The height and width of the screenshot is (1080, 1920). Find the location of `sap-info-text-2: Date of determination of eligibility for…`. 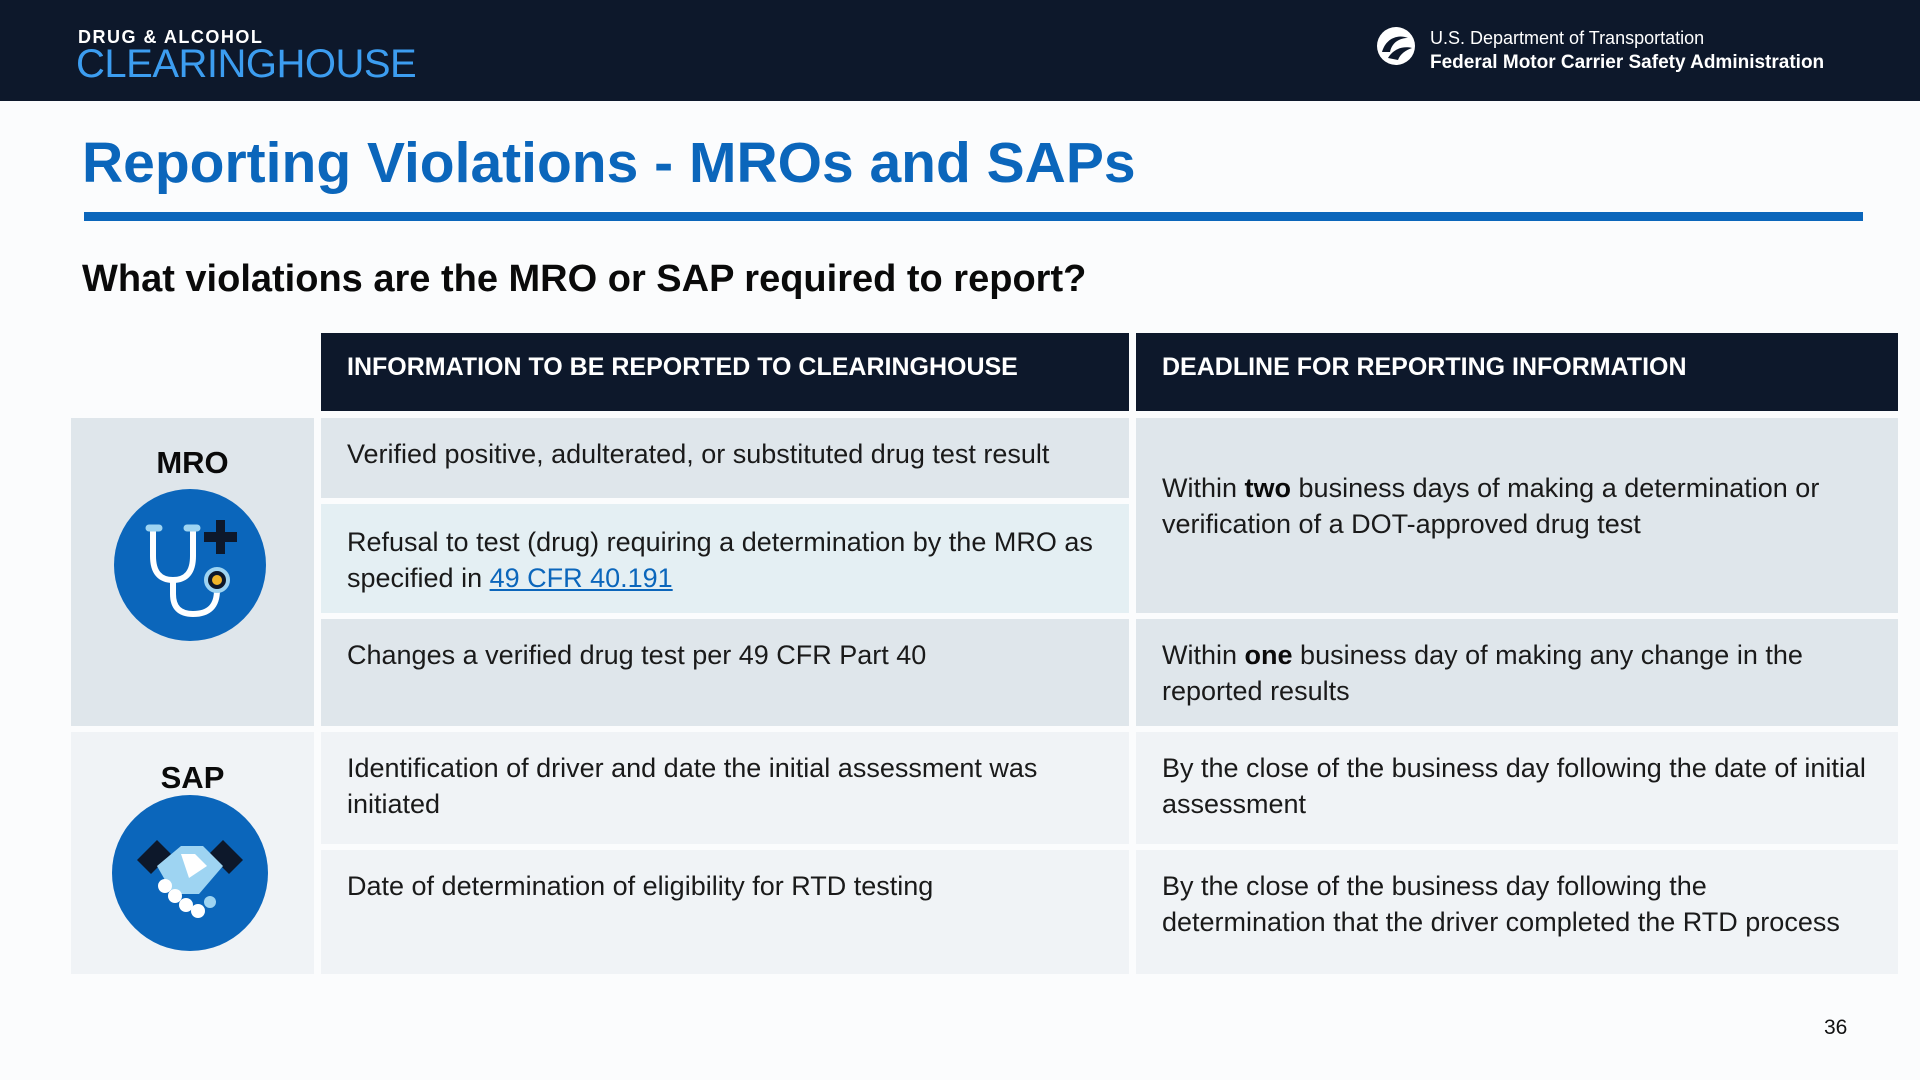

sap-info-text-2: Date of determination of eligibility for… is located at coordinates (640, 886).